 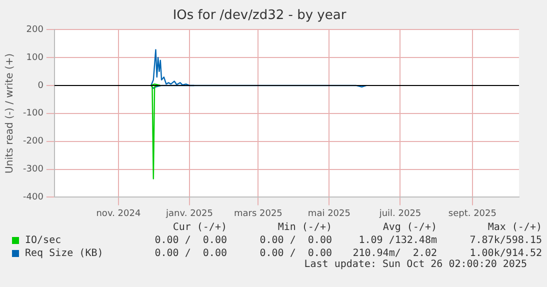 What do you see at coordinates (33, 197) in the screenshot?
I see `y-tick-label: -400` at bounding box center [33, 197].